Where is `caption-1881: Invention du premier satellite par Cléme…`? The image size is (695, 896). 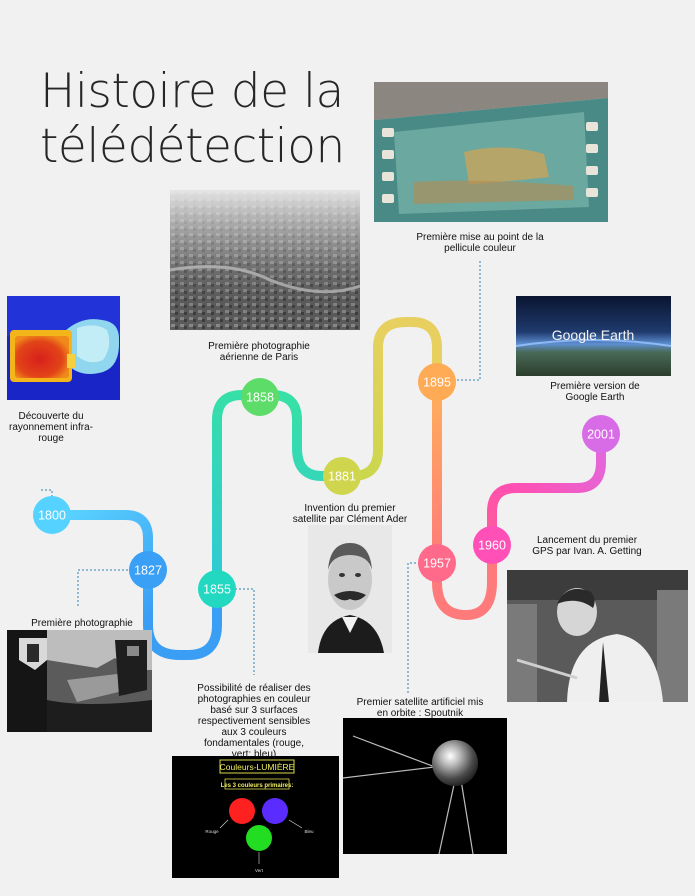 caption-1881: Invention du premier satellite par Cléme… is located at coordinates (350, 514).